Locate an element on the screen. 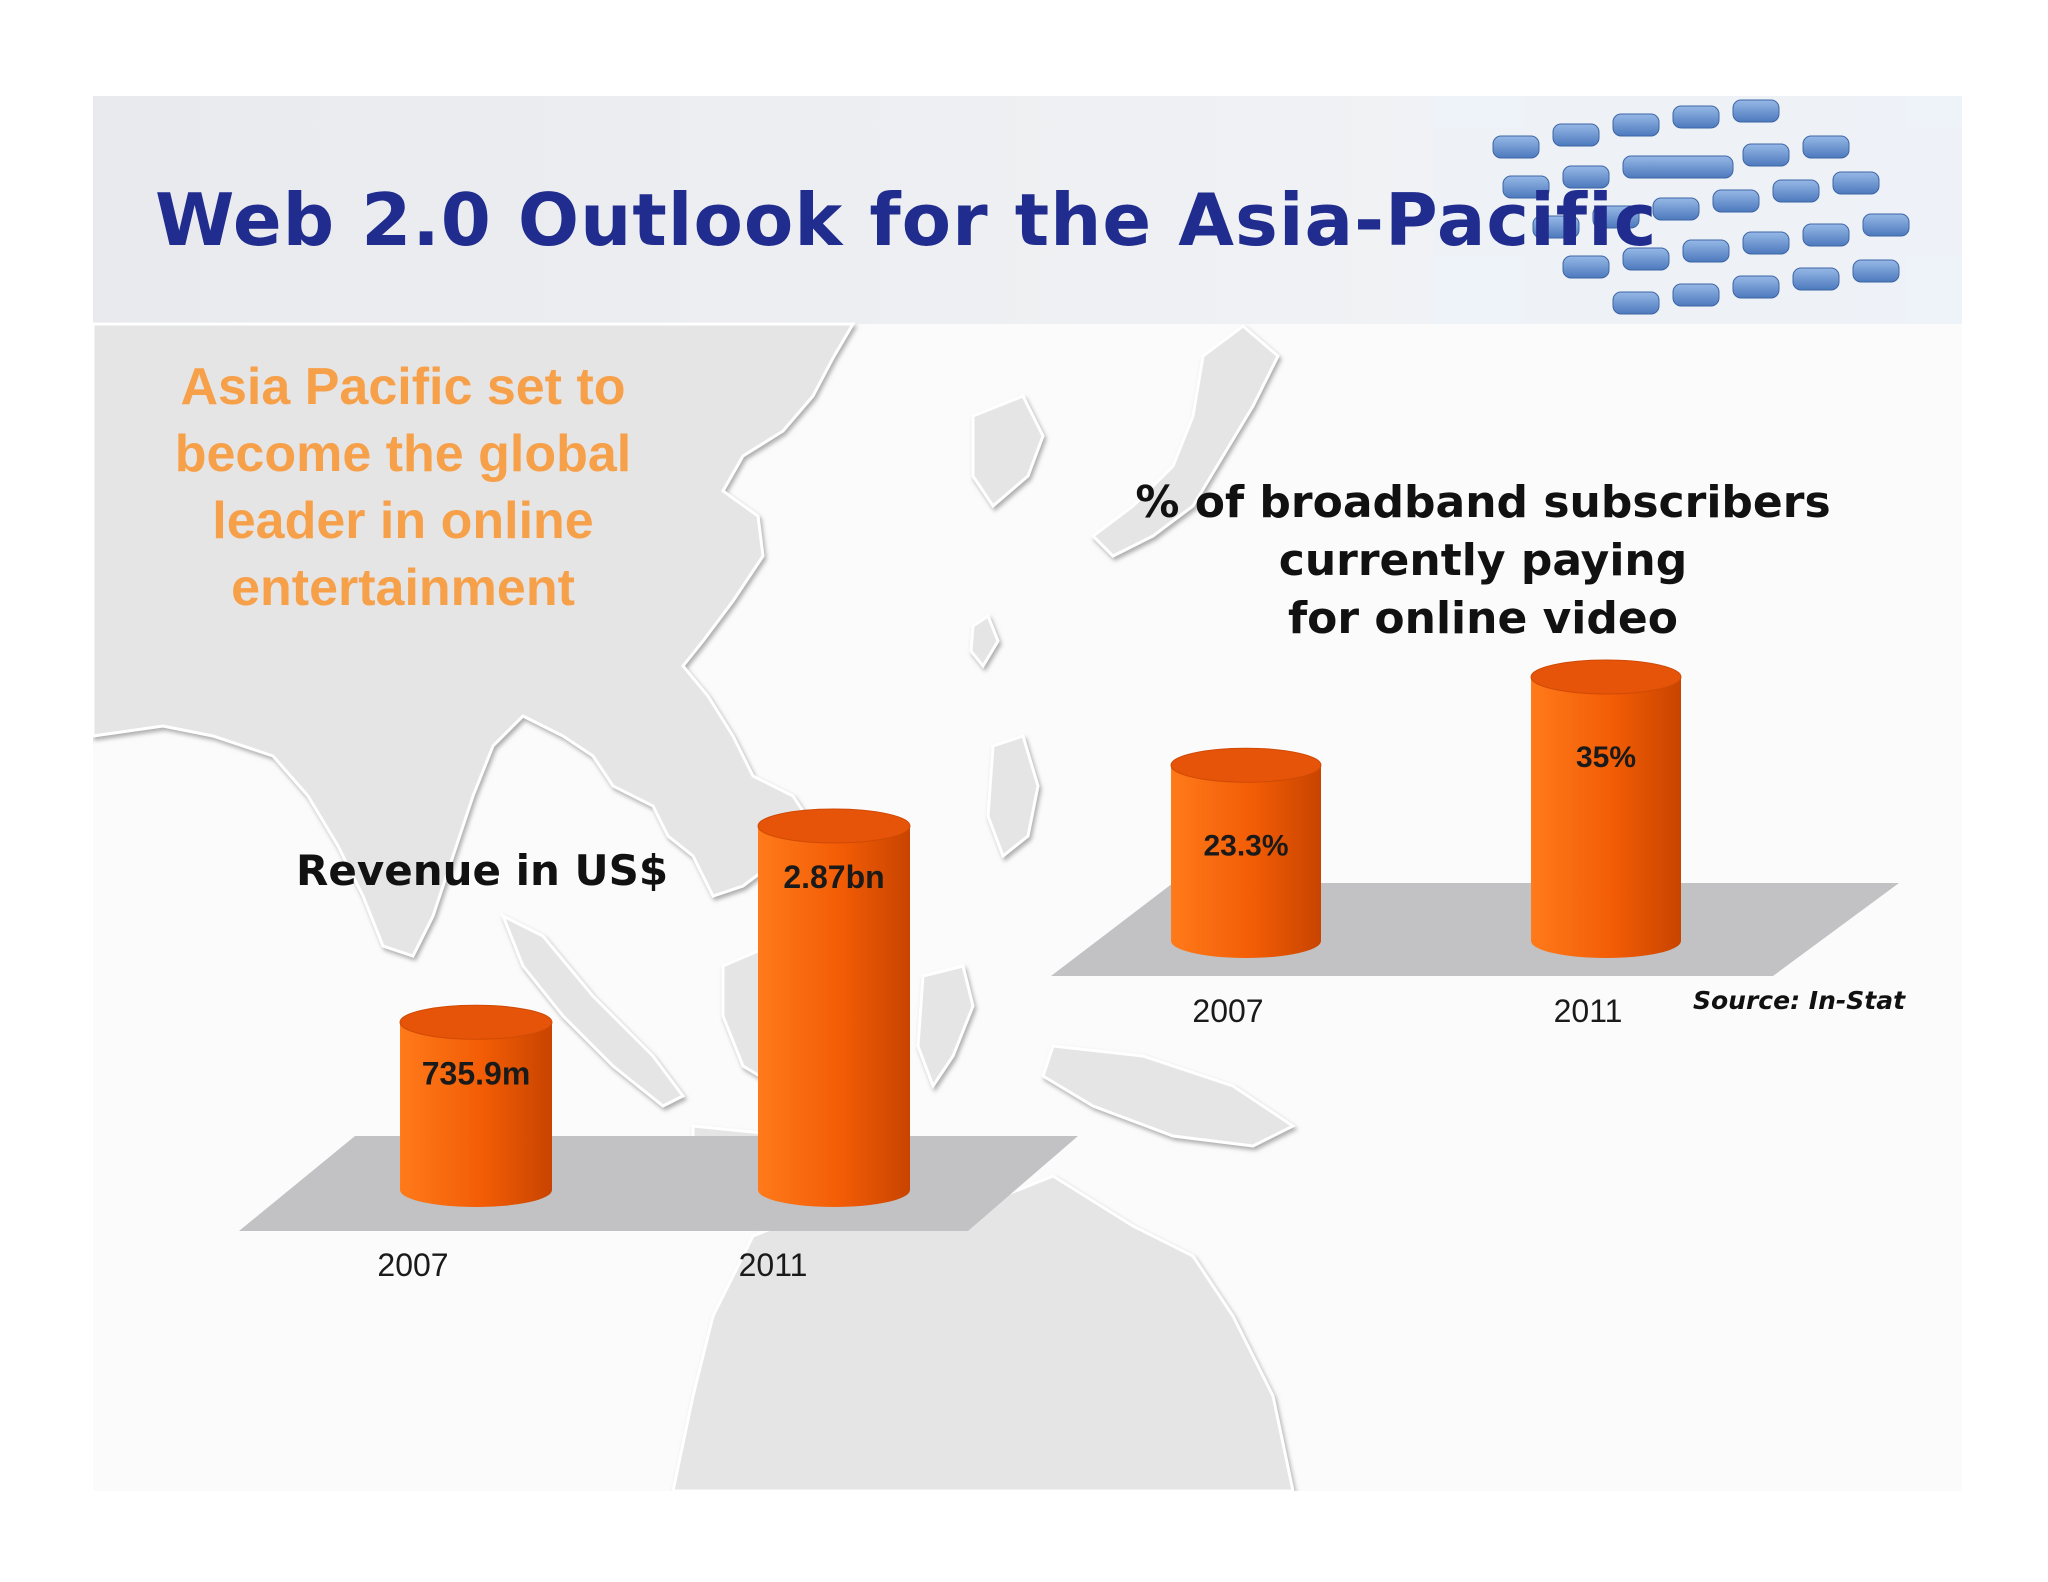 The height and width of the screenshot is (1582, 2048). broadband-chart-title-line: for online video is located at coordinates (1483, 618).